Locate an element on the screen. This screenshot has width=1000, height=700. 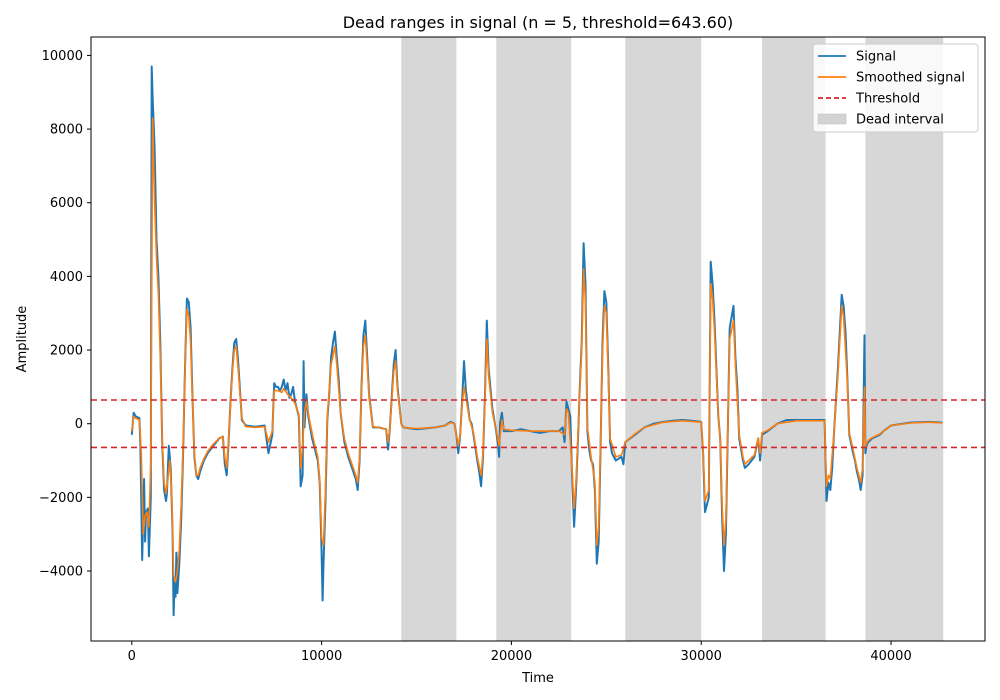
x-tick-label: 40000 is located at coordinates (890, 656).